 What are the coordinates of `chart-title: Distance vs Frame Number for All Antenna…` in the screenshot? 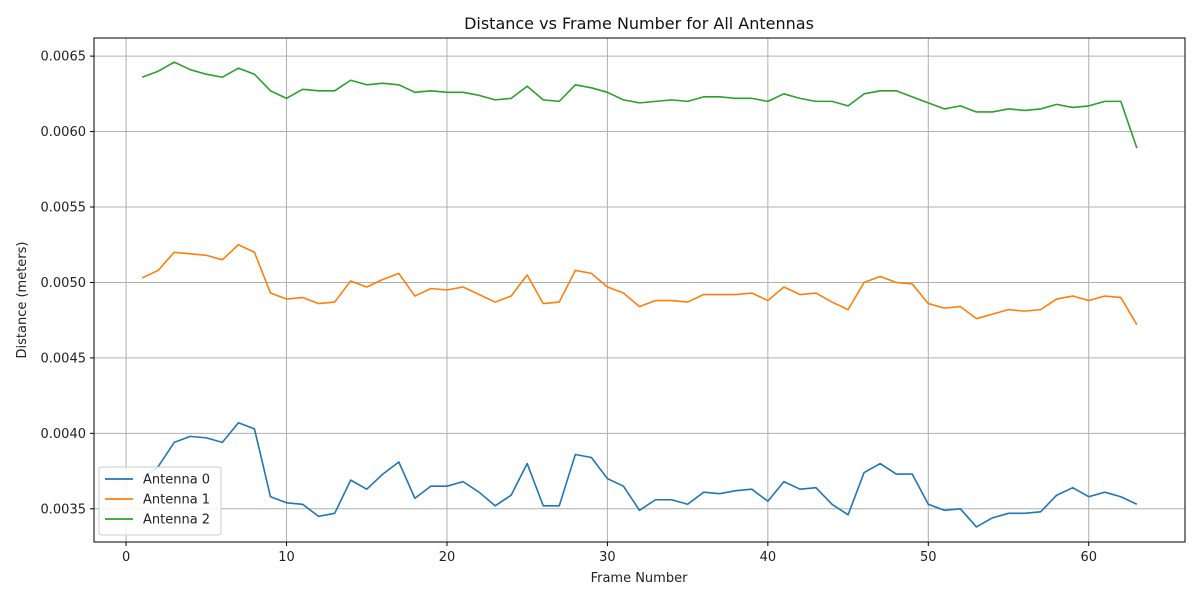 It's located at (639, 23).